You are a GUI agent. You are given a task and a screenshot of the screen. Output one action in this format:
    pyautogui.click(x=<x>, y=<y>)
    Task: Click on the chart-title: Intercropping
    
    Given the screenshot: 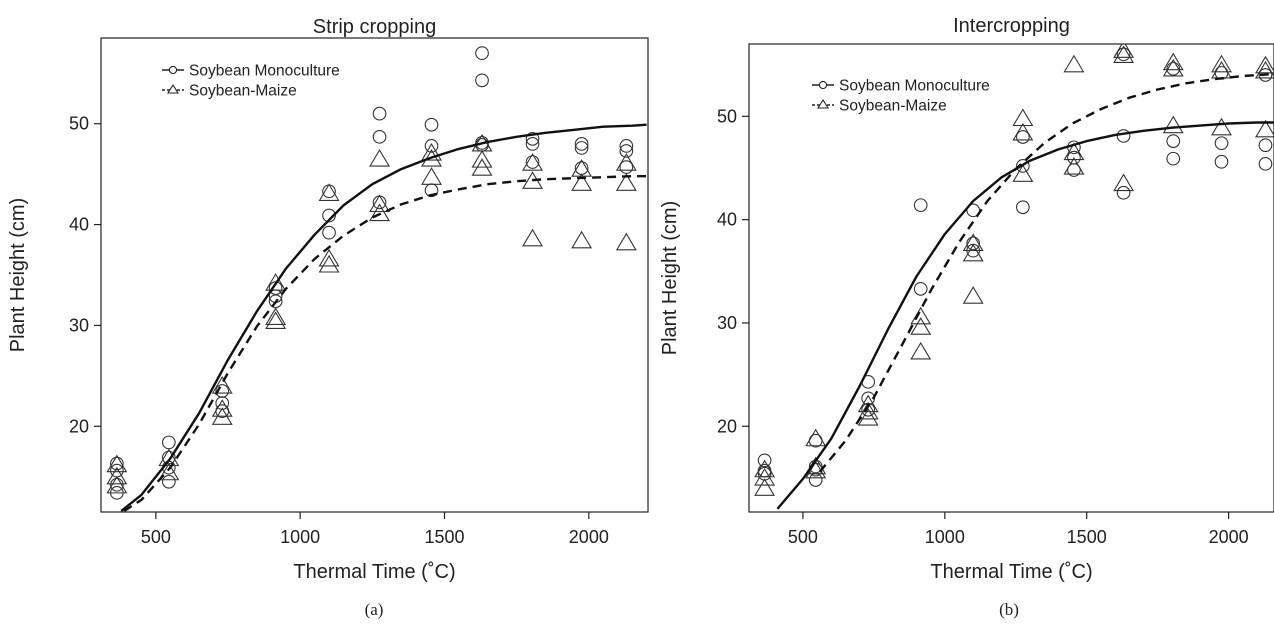 What is the action you would take?
    pyautogui.click(x=1011, y=26)
    